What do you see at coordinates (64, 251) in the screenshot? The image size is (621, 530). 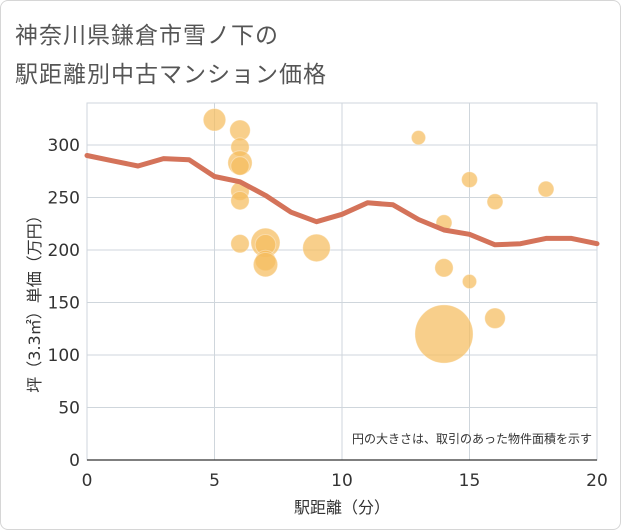 I see `y-tick-label: 200` at bounding box center [64, 251].